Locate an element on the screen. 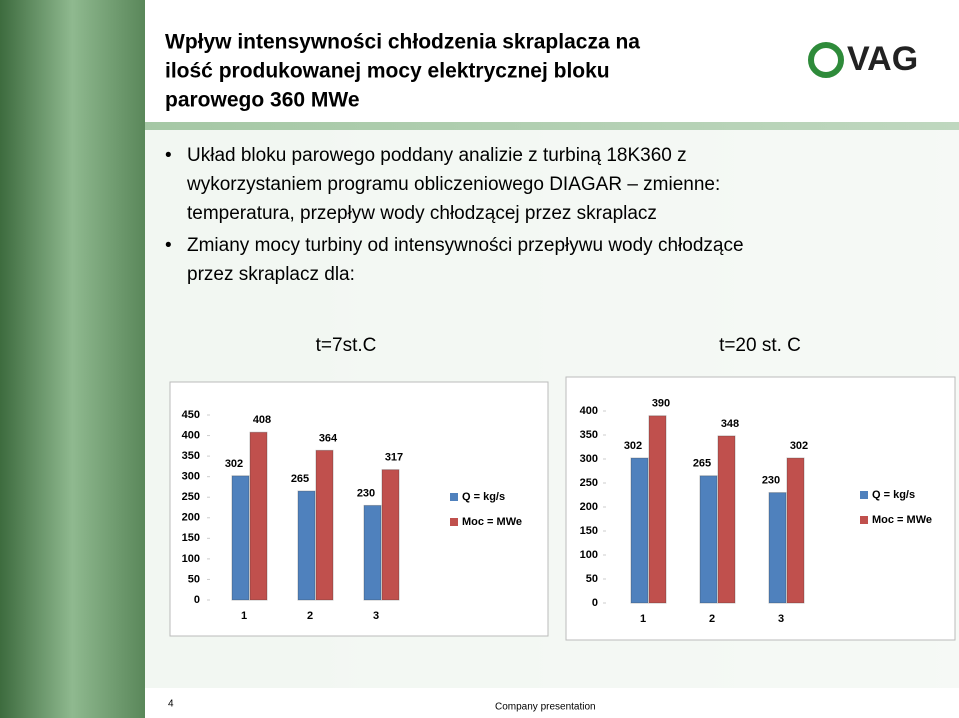  logo-icon is located at coordinates (826, 60).